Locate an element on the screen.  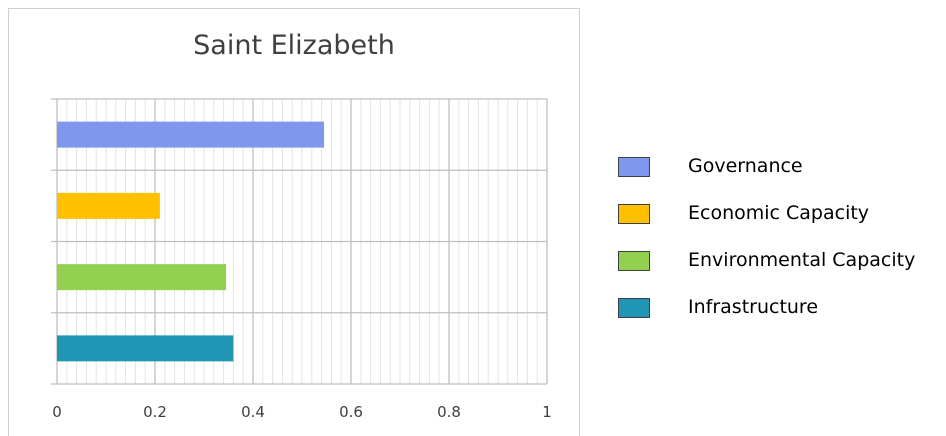
legend-label-economic-capacity: Economic Capacity is located at coordinates (779, 213).